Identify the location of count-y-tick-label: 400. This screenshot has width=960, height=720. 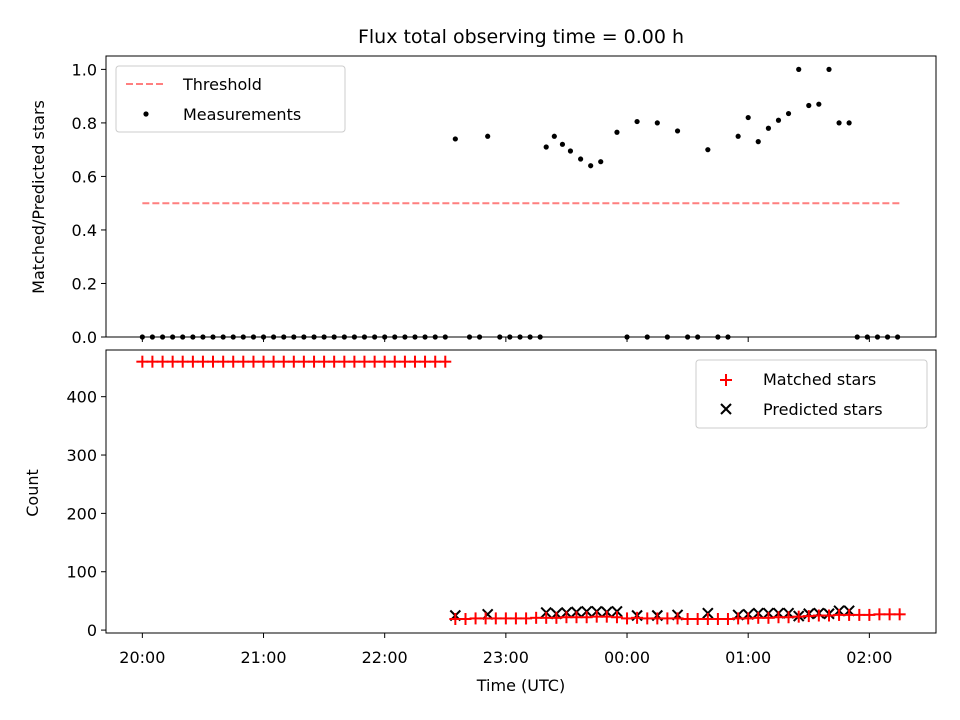
(81, 397).